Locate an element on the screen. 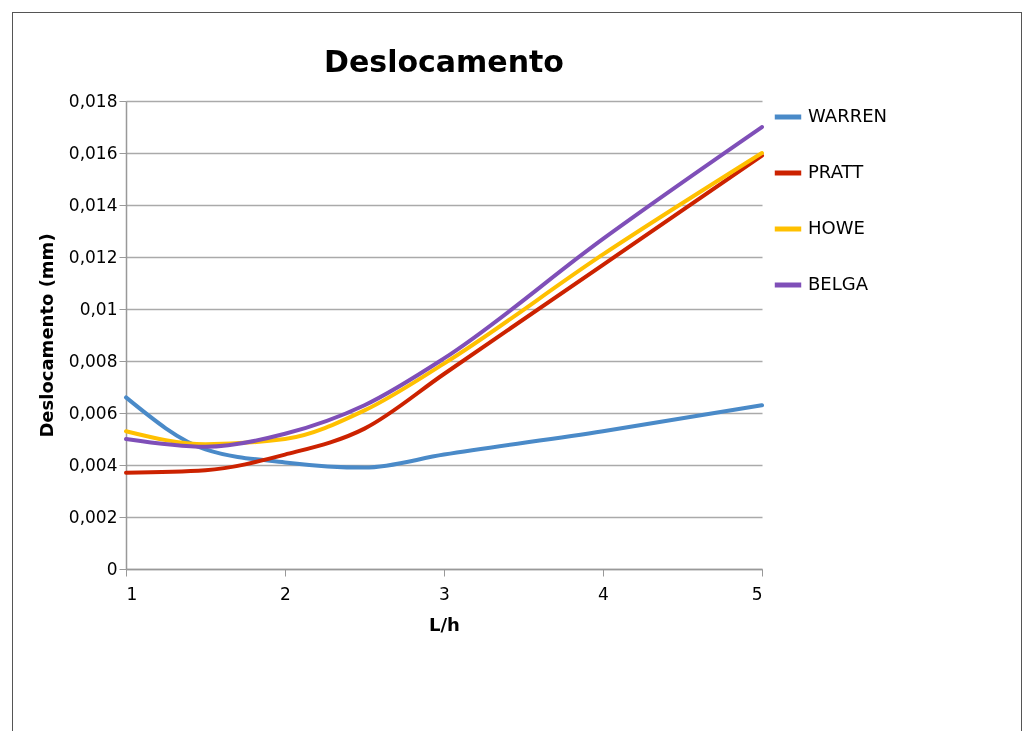  y-tick-label: 0,01 is located at coordinates (98, 308).